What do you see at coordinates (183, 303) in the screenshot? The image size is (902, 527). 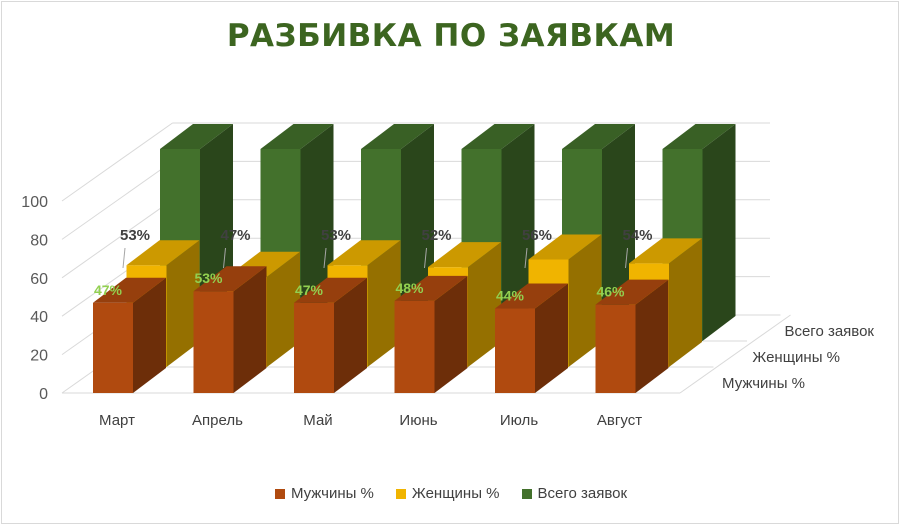 I see `bar-women-0-side` at bounding box center [183, 303].